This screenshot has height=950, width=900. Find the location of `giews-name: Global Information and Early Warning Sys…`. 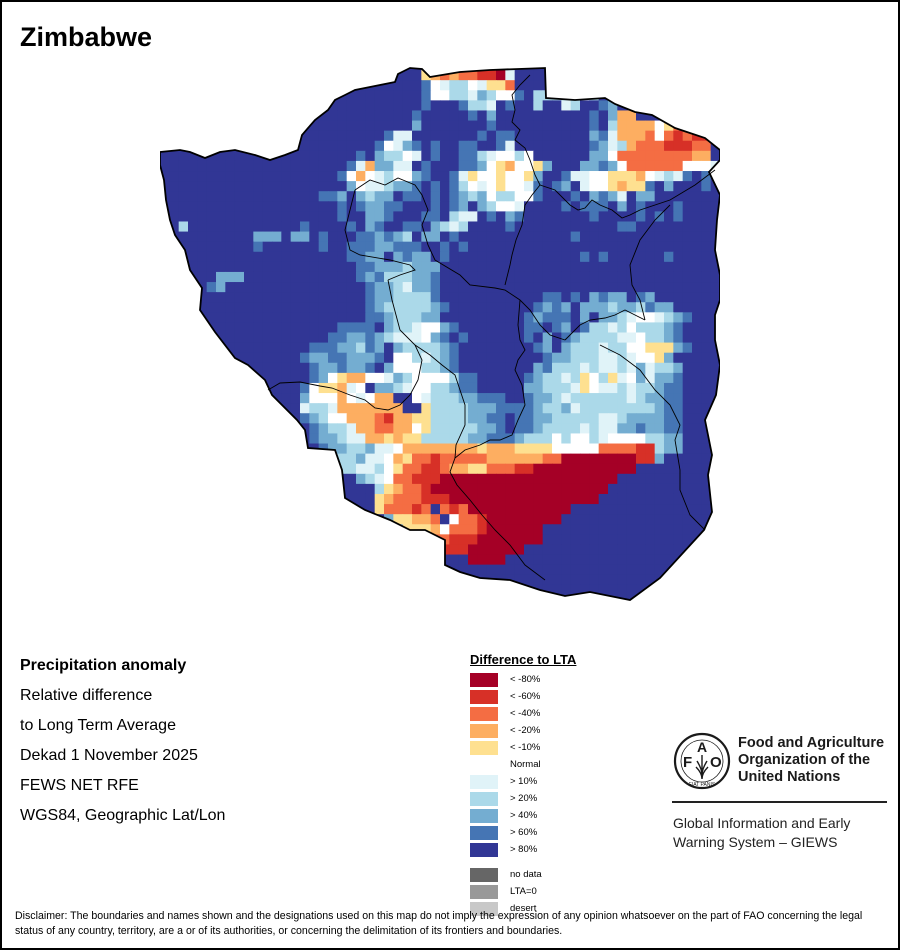

giews-name: Global Information and Early Warning Sys… is located at coordinates (783, 833).